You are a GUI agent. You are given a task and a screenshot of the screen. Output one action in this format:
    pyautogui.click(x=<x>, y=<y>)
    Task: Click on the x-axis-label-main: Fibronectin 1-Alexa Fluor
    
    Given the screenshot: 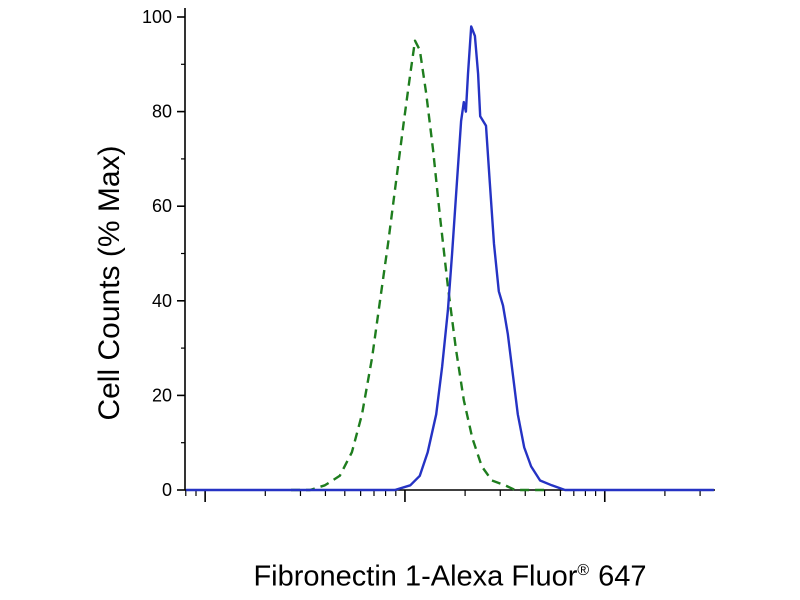 What is the action you would take?
    pyautogui.click(x=415, y=576)
    